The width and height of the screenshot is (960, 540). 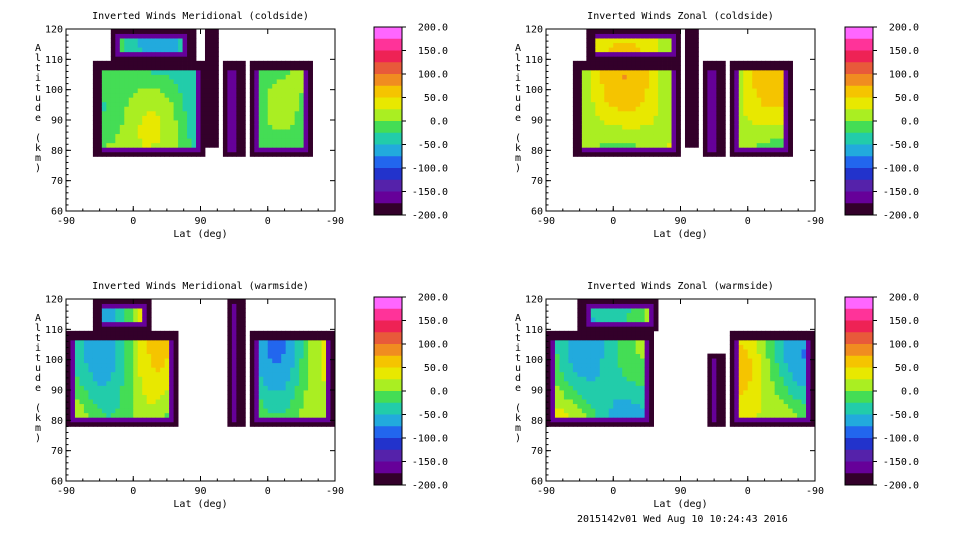 I want to click on colorbar-label: 150.0, so click(x=433, y=51).